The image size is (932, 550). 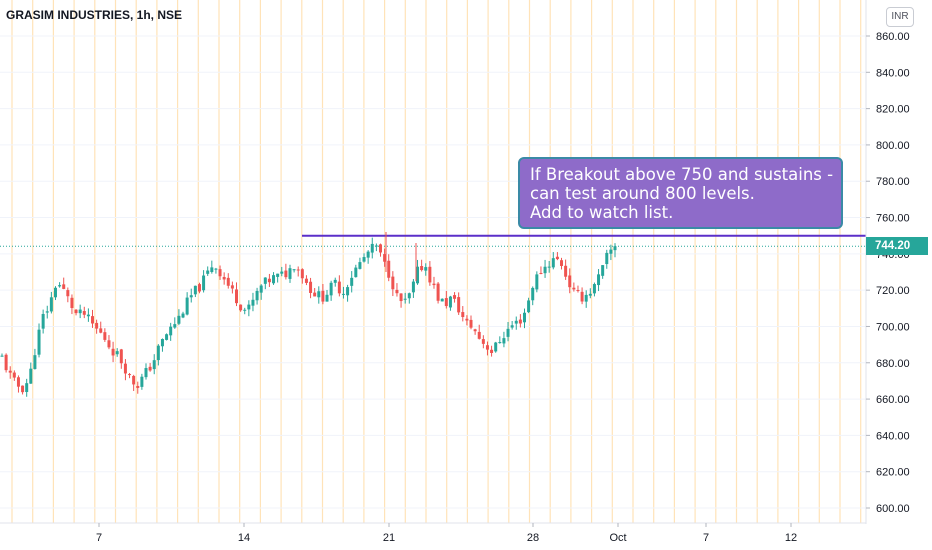 I want to click on price-tick-label: 720.00, so click(x=893, y=291).